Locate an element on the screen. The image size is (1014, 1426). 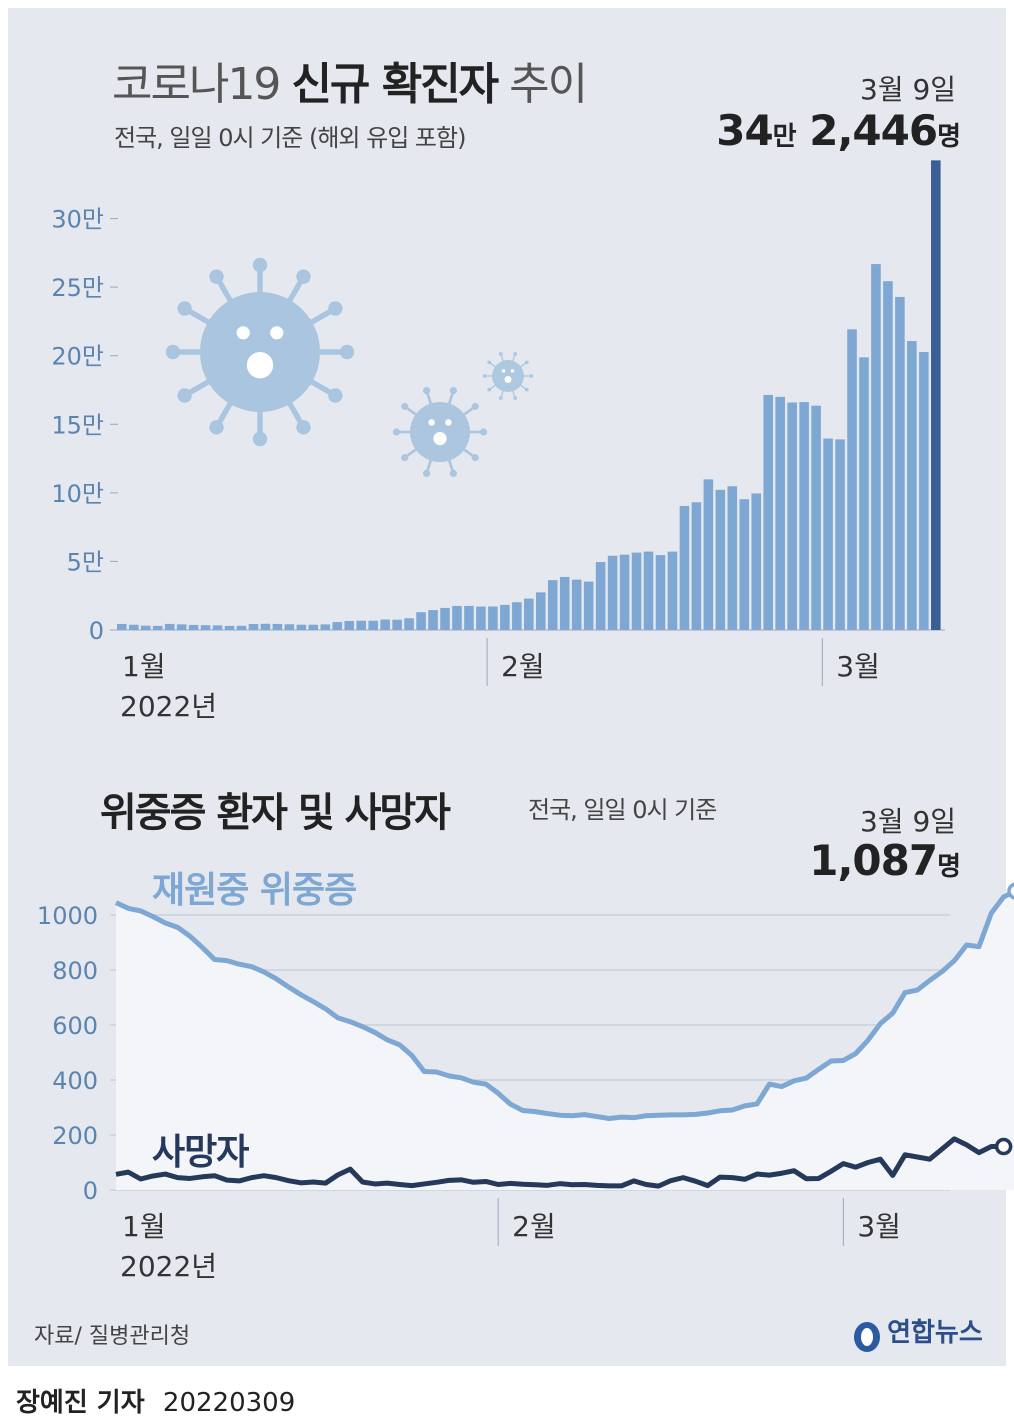
byline: 장예진 기자 20220309 is located at coordinates (155, 1400).